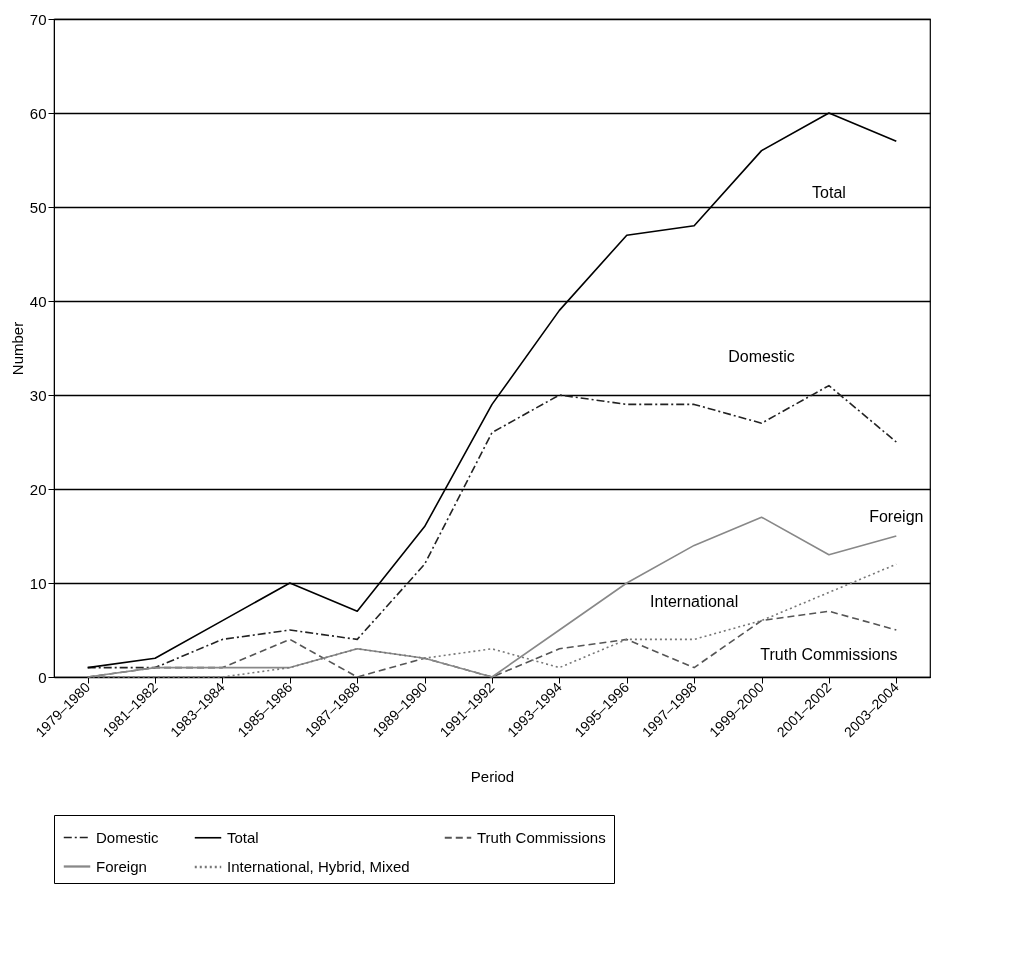  I want to click on legend-label: International, Hybrid, Mixed, so click(318, 866).